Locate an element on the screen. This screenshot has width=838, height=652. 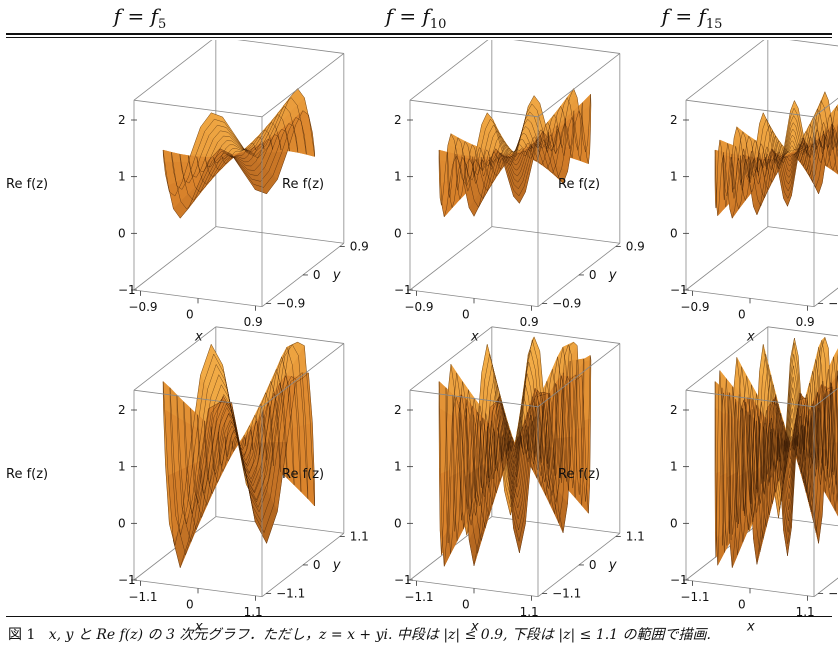
column-title-f10: f = f10 is located at coordinates (416, 18).